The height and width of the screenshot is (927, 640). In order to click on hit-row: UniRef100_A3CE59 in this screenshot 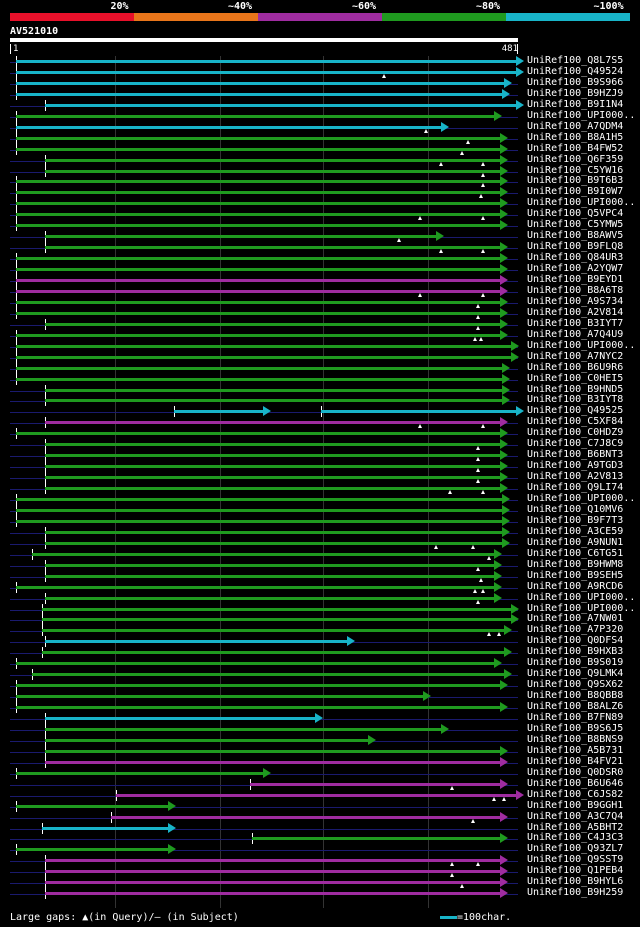, I will do `click(320, 532)`.